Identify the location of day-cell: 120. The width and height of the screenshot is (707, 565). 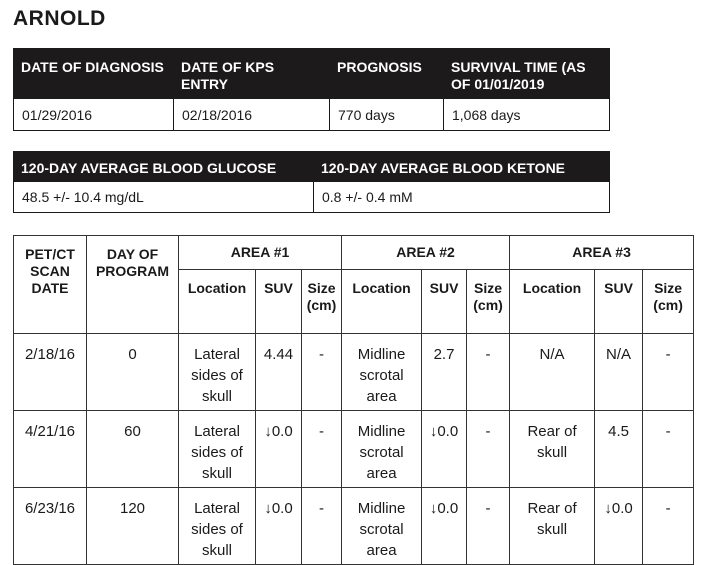
(132, 526).